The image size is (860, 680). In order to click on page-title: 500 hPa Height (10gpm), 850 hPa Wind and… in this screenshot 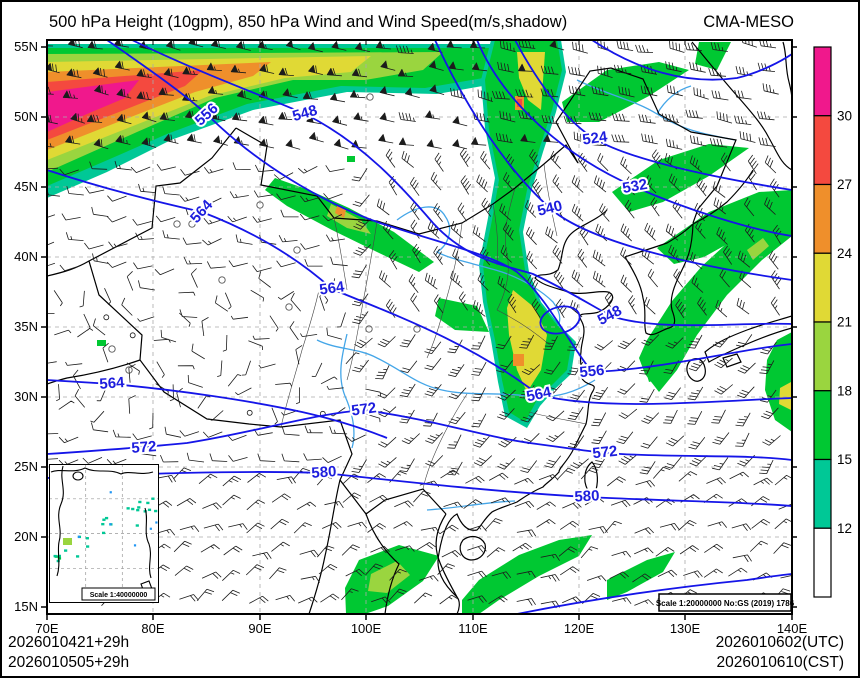, I will do `click(308, 22)`.